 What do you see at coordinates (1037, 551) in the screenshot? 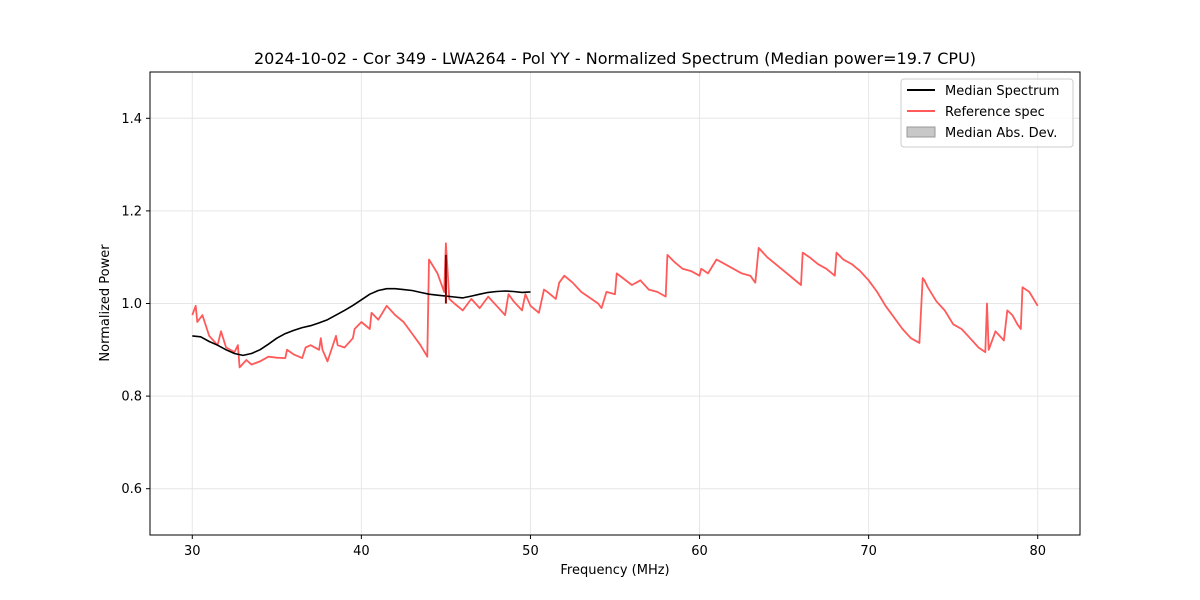
I see `x-tick-label: 80` at bounding box center [1037, 551].